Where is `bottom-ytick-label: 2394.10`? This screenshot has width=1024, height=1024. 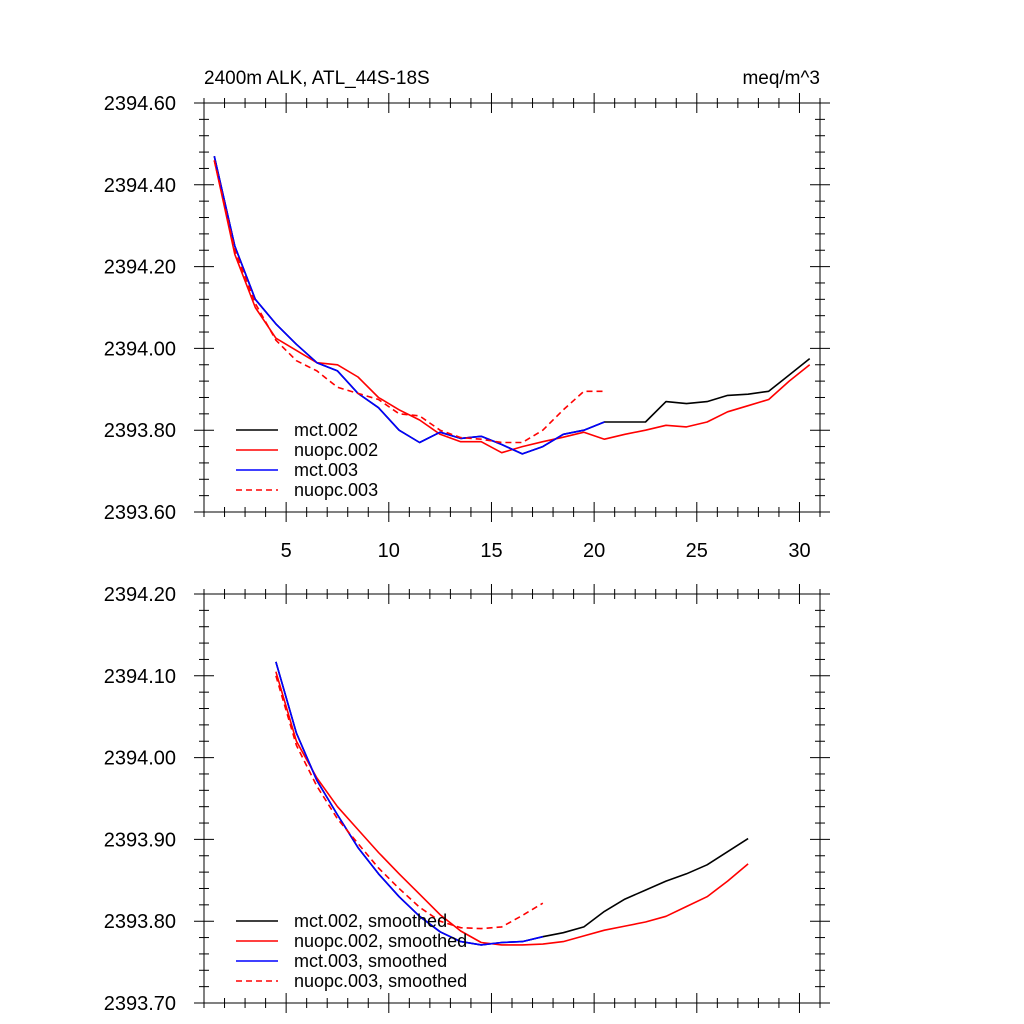
bottom-ytick-label: 2394.10 is located at coordinates (140, 677).